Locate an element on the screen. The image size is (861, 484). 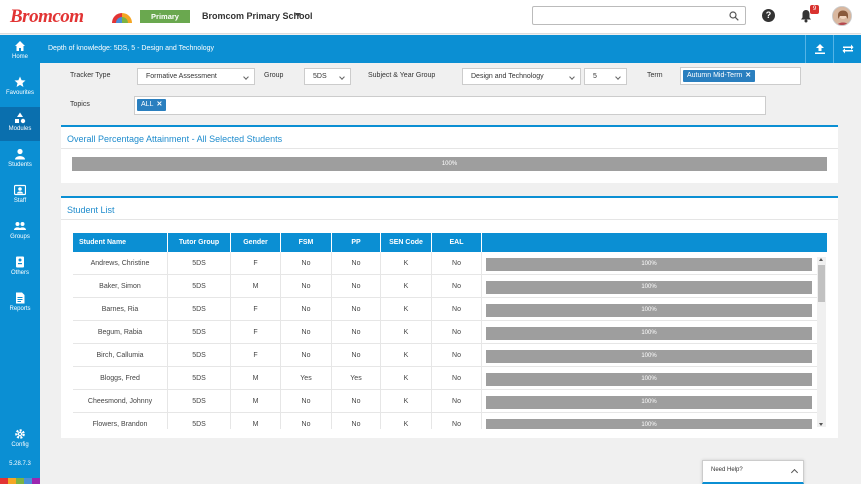
table-row: Cheesmond, Johnny 5DS M No No K No 100% is located at coordinates (445, 401).